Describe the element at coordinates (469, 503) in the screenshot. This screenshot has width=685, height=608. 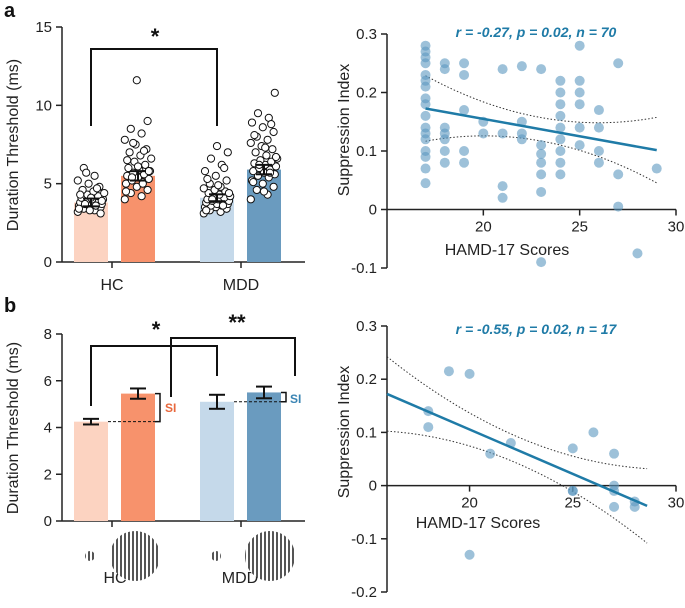
I see `panel-b-scatter-x-tick-label: 20` at that location.